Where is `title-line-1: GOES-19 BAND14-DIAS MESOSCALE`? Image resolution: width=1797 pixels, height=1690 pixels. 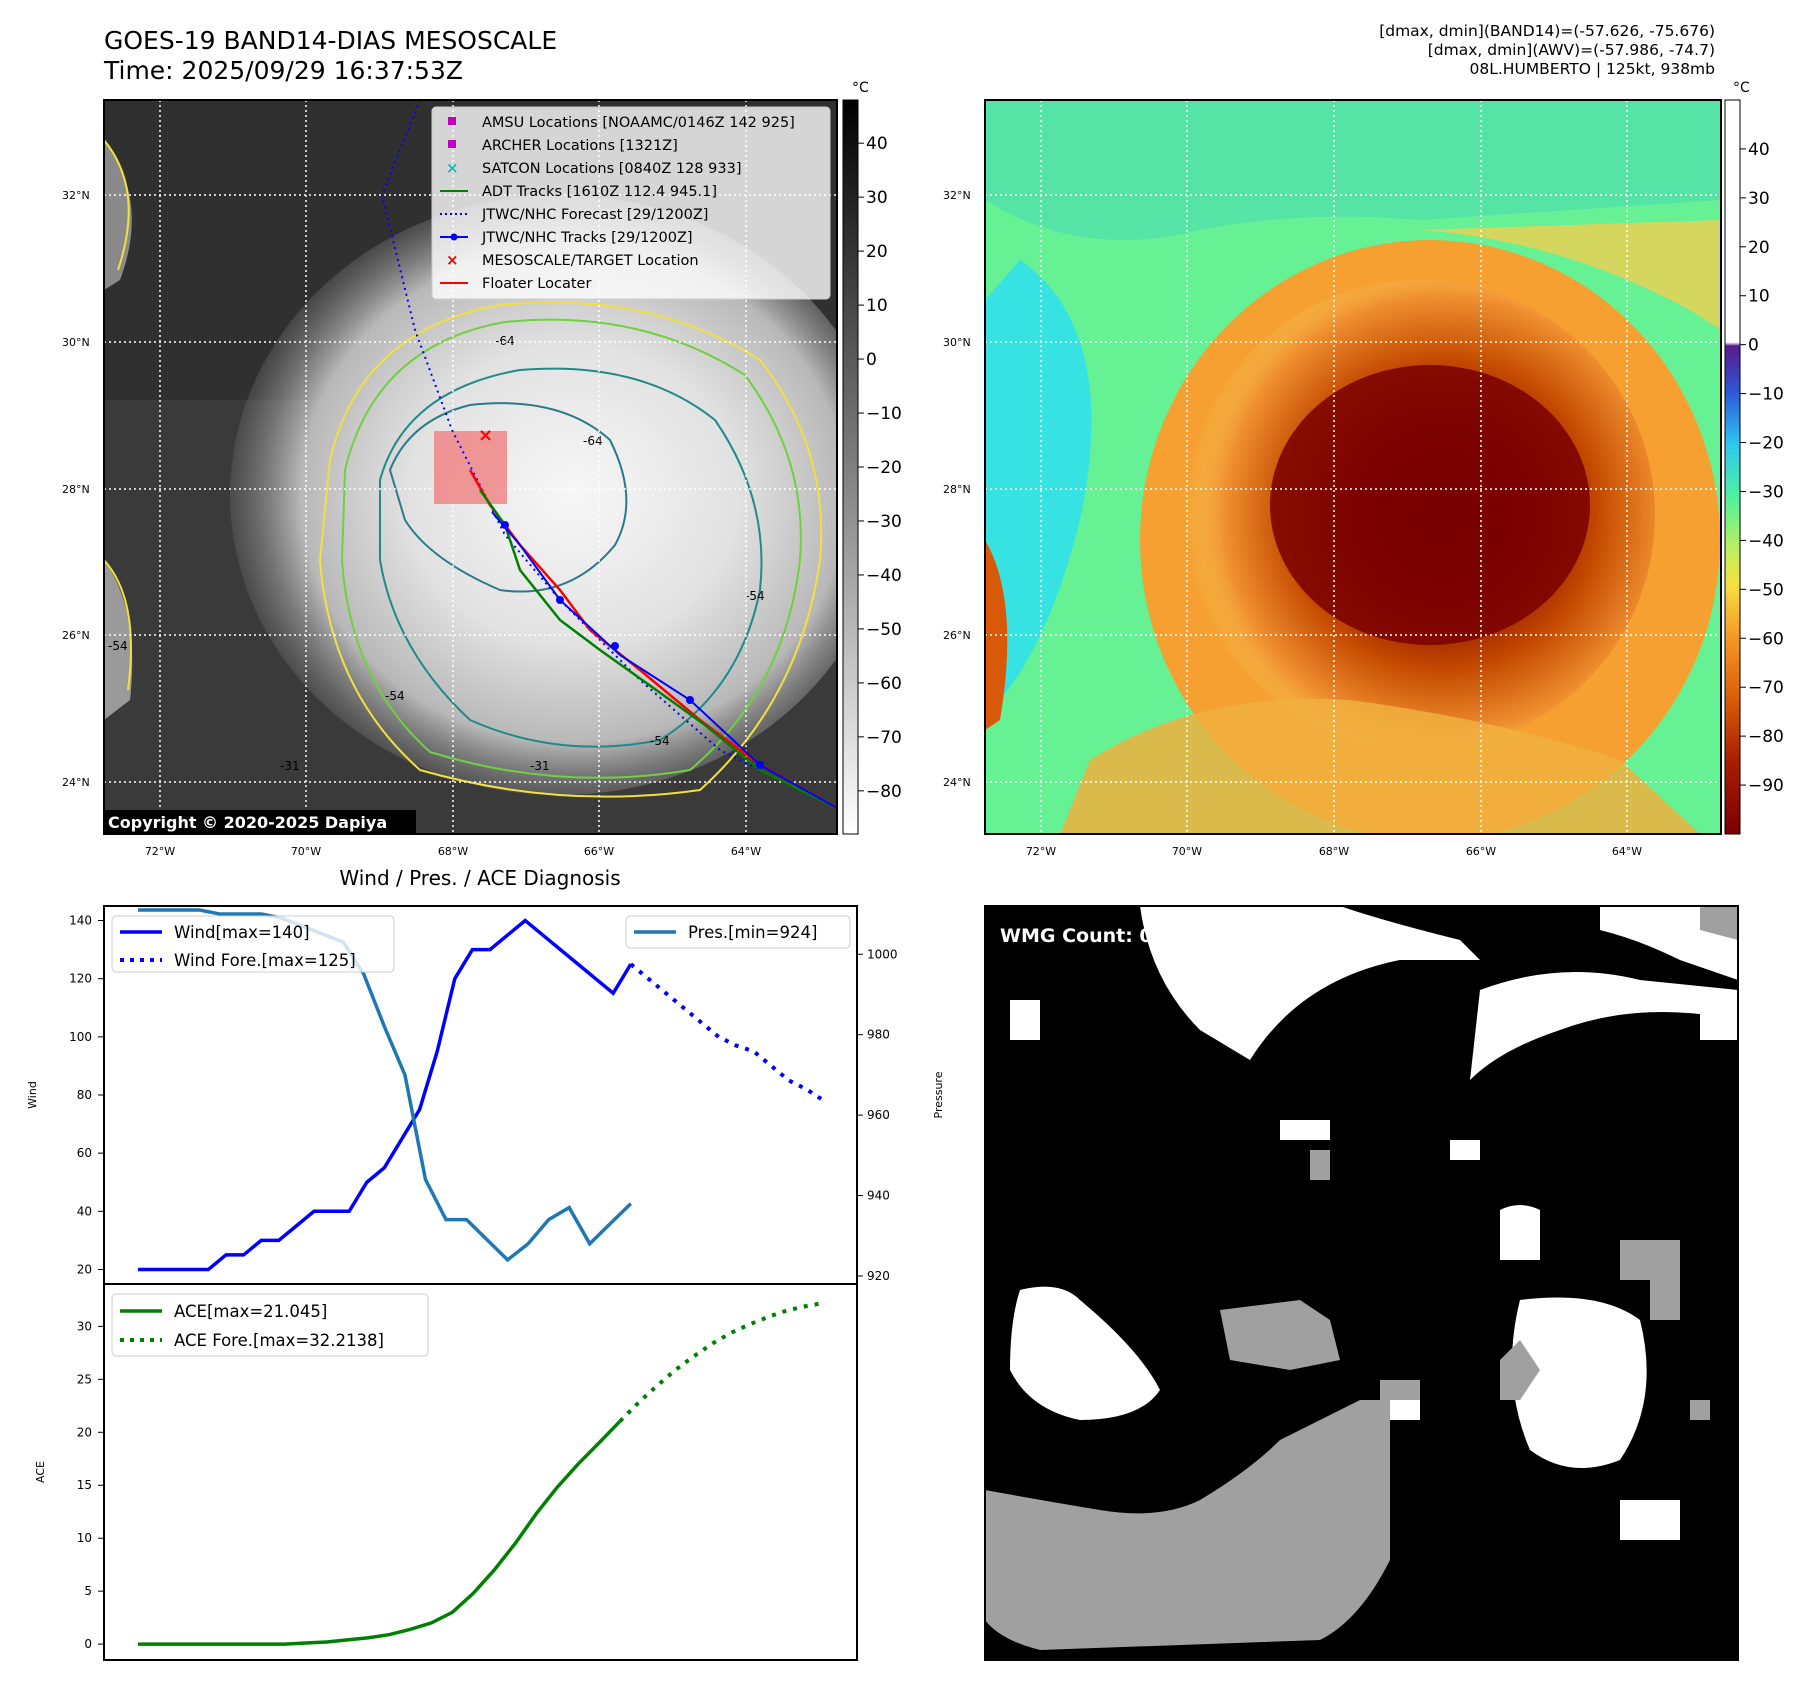 title-line-1: GOES-19 BAND14-DIAS MESOSCALE is located at coordinates (331, 40).